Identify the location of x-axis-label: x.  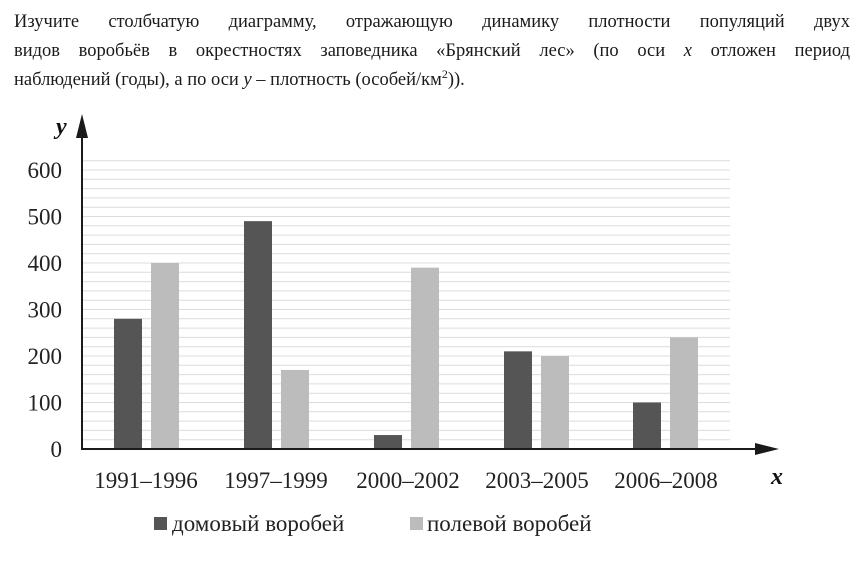
(776, 477).